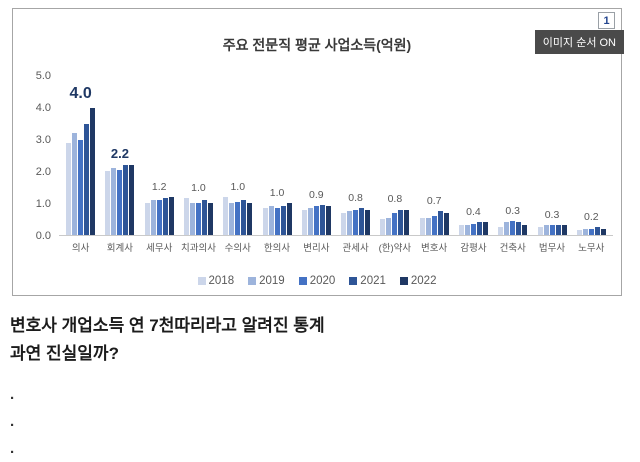 This screenshot has height=462, width=640. Describe the element at coordinates (552, 248) in the screenshot. I see `x-axis-label: 법무사` at that location.